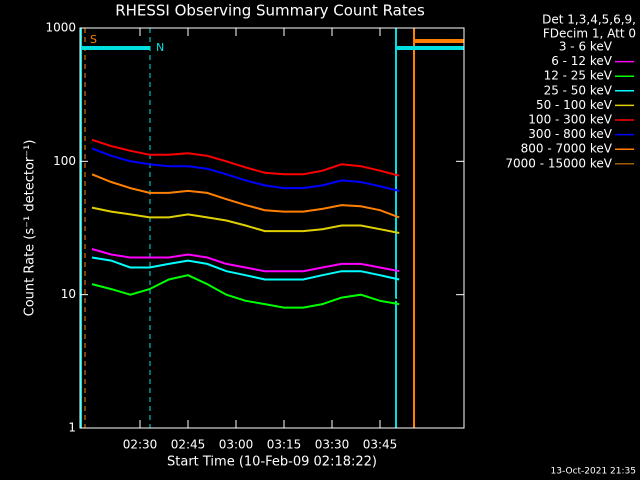 This screenshot has height=480, width=640. What do you see at coordinates (284, 445) in the screenshot?
I see `x-tick-label: 03:15` at bounding box center [284, 445].